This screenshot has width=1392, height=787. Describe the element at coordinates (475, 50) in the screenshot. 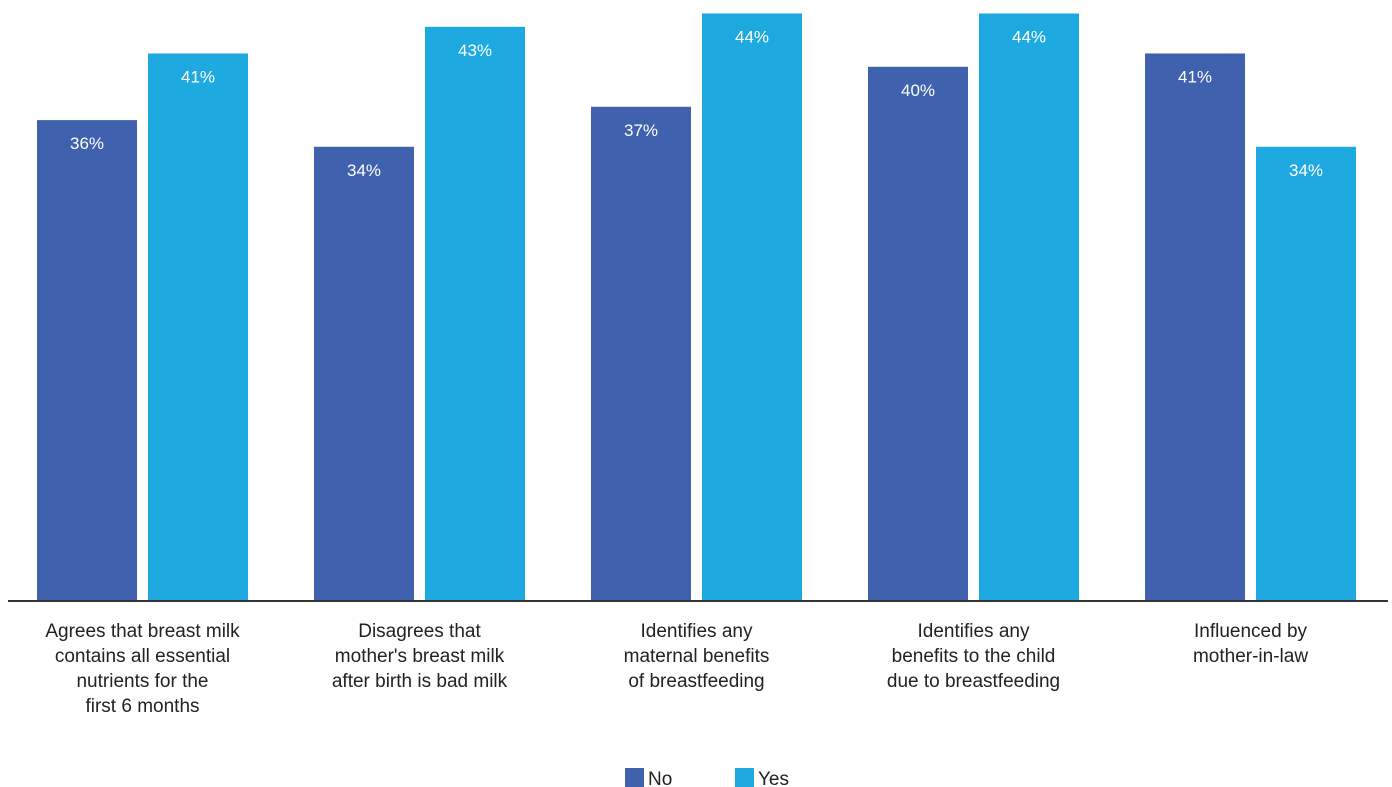

I see `bar-value-label: 43%` at that location.